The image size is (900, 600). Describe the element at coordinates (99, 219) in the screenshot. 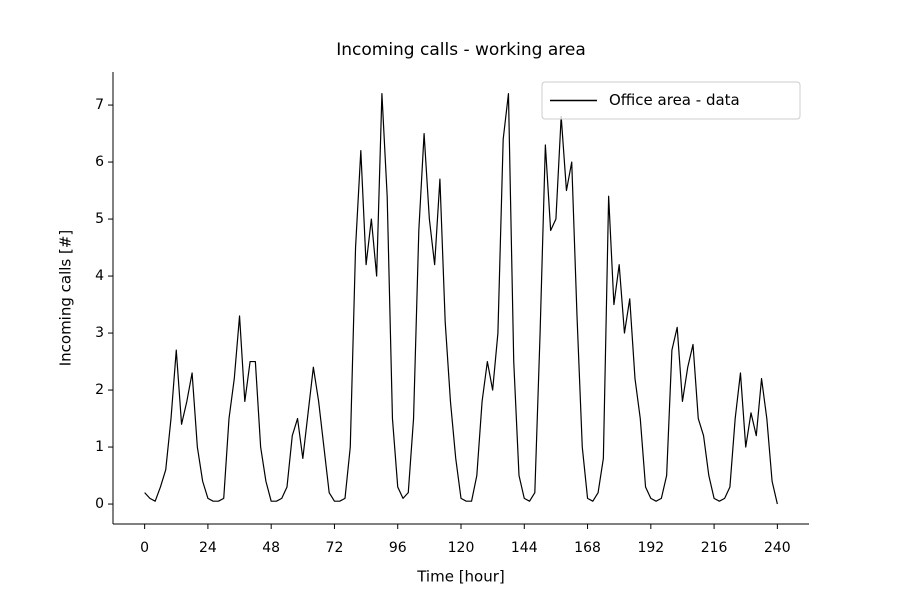

I see `y-tick-label: 5` at that location.